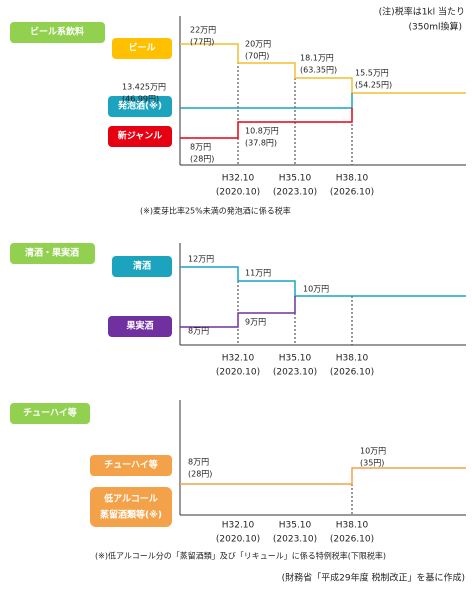 Image resolution: width=472 pixels, height=592 pixels. What do you see at coordinates (240, 556) in the screenshot?
I see `footnote: (※)低アルコール分の「蒸留酒類」及び「リキュール」に係る特例税率(下限税率)` at bounding box center [240, 556].